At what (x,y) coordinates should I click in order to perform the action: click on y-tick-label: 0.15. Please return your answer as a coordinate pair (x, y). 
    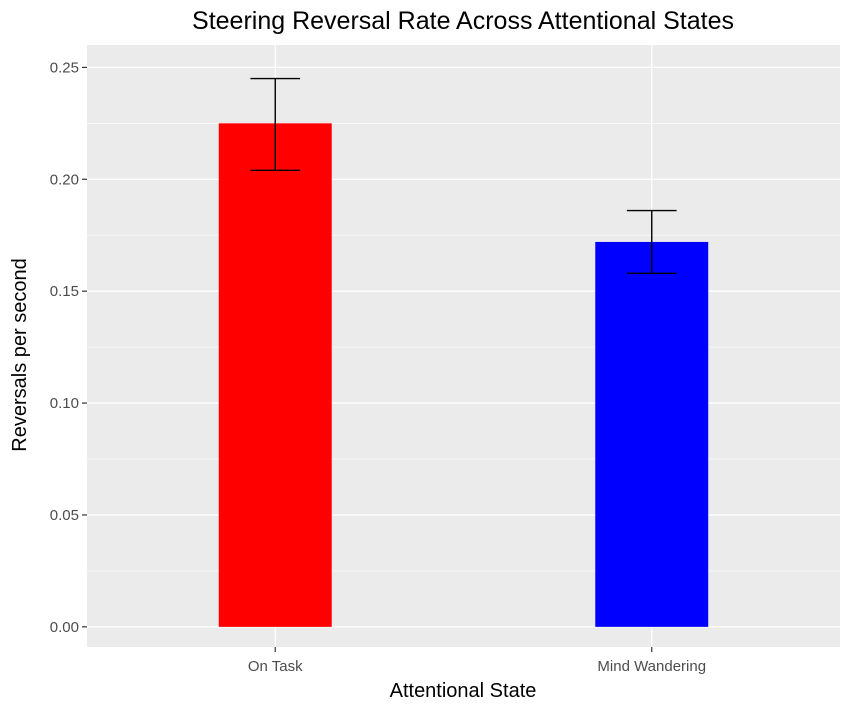
    Looking at the image, I should click on (64, 291).